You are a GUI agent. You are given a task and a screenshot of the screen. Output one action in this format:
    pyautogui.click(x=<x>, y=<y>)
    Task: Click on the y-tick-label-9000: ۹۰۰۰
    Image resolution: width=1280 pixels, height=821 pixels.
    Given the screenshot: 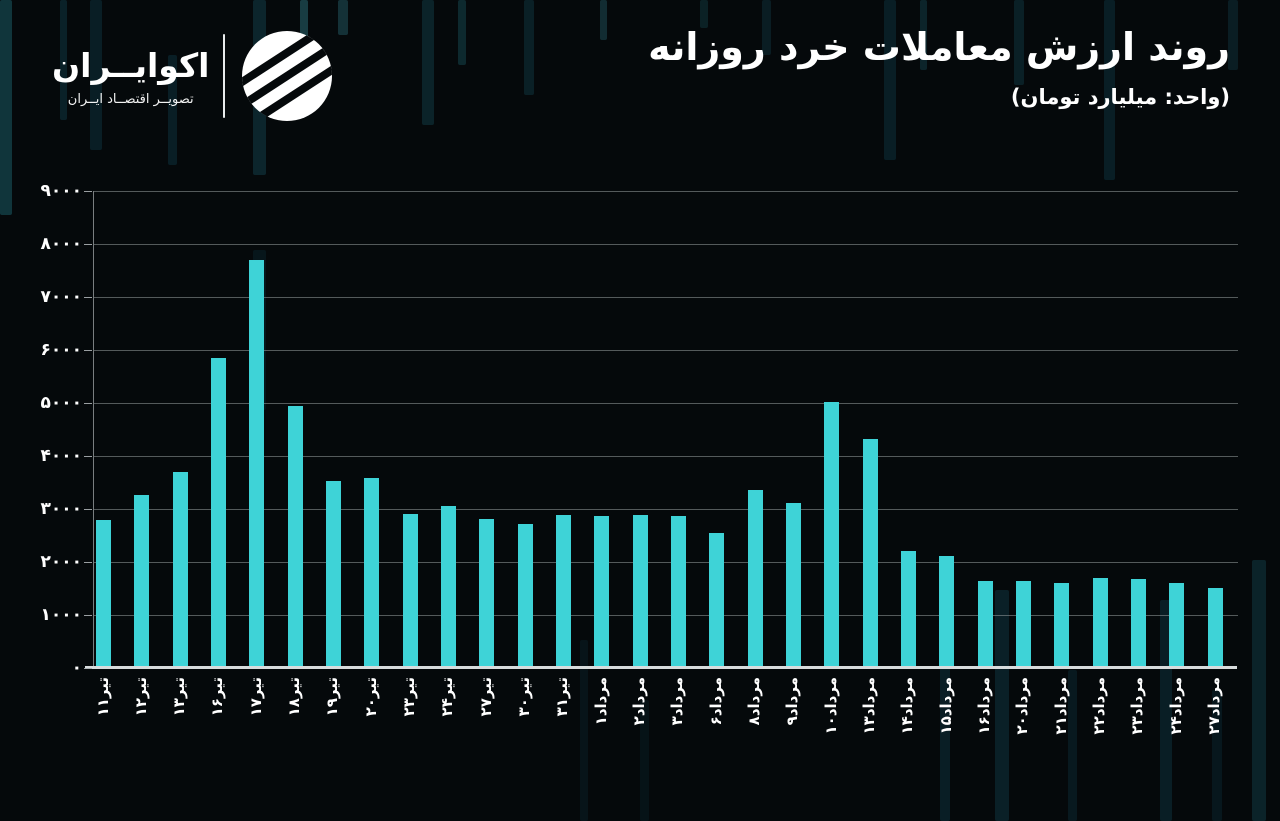 What is the action you would take?
    pyautogui.click(x=61, y=191)
    